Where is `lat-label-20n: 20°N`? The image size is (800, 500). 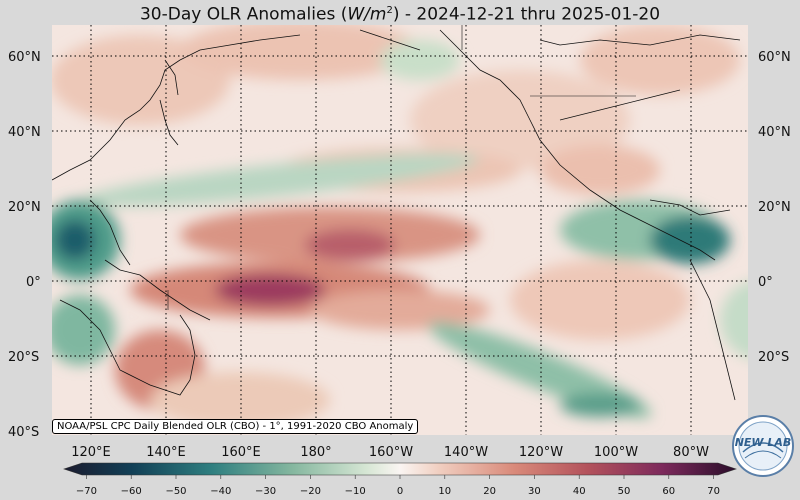 lat-label-20n: 20°N is located at coordinates (24, 207).